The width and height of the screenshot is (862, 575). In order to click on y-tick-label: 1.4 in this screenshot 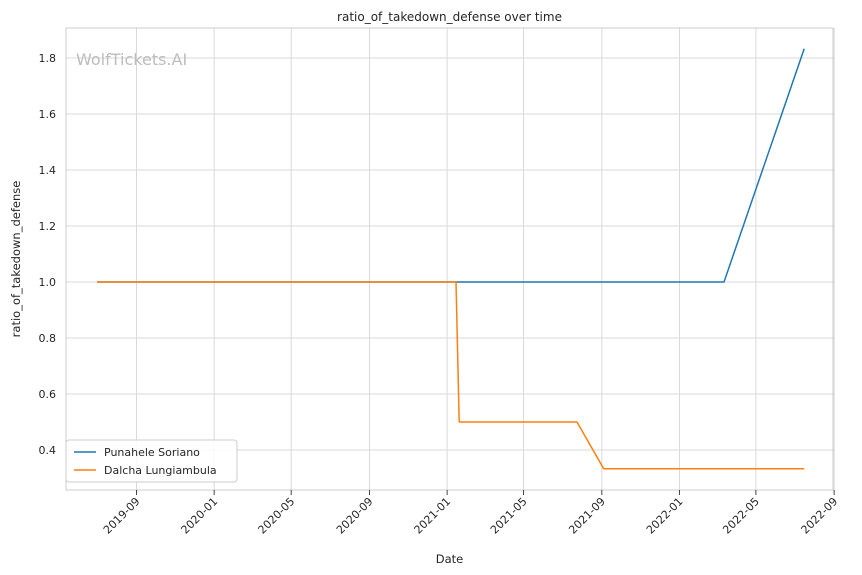, I will do `click(48, 170)`.